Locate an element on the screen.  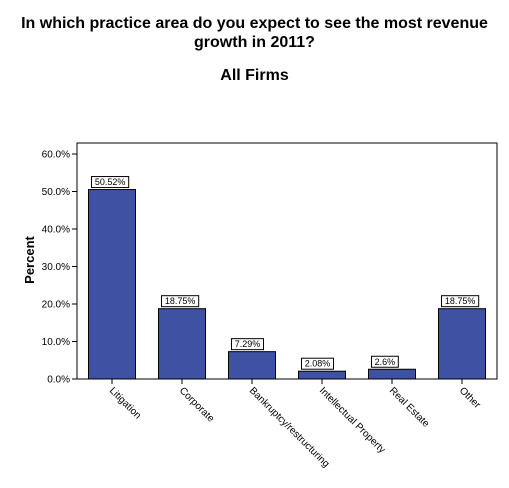
category-label: Other is located at coordinates (470, 398).